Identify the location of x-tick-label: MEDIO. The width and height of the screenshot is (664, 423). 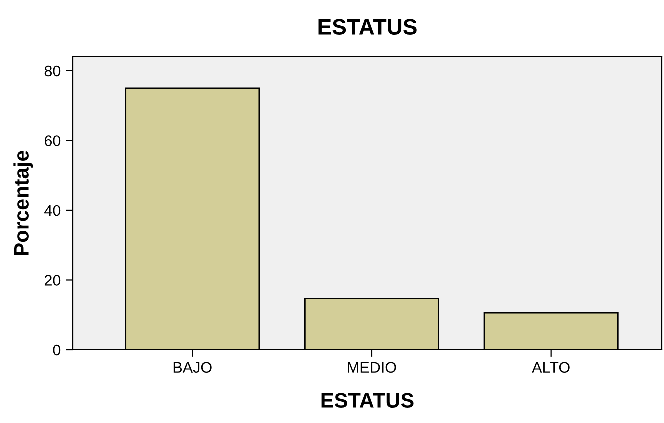
(372, 368).